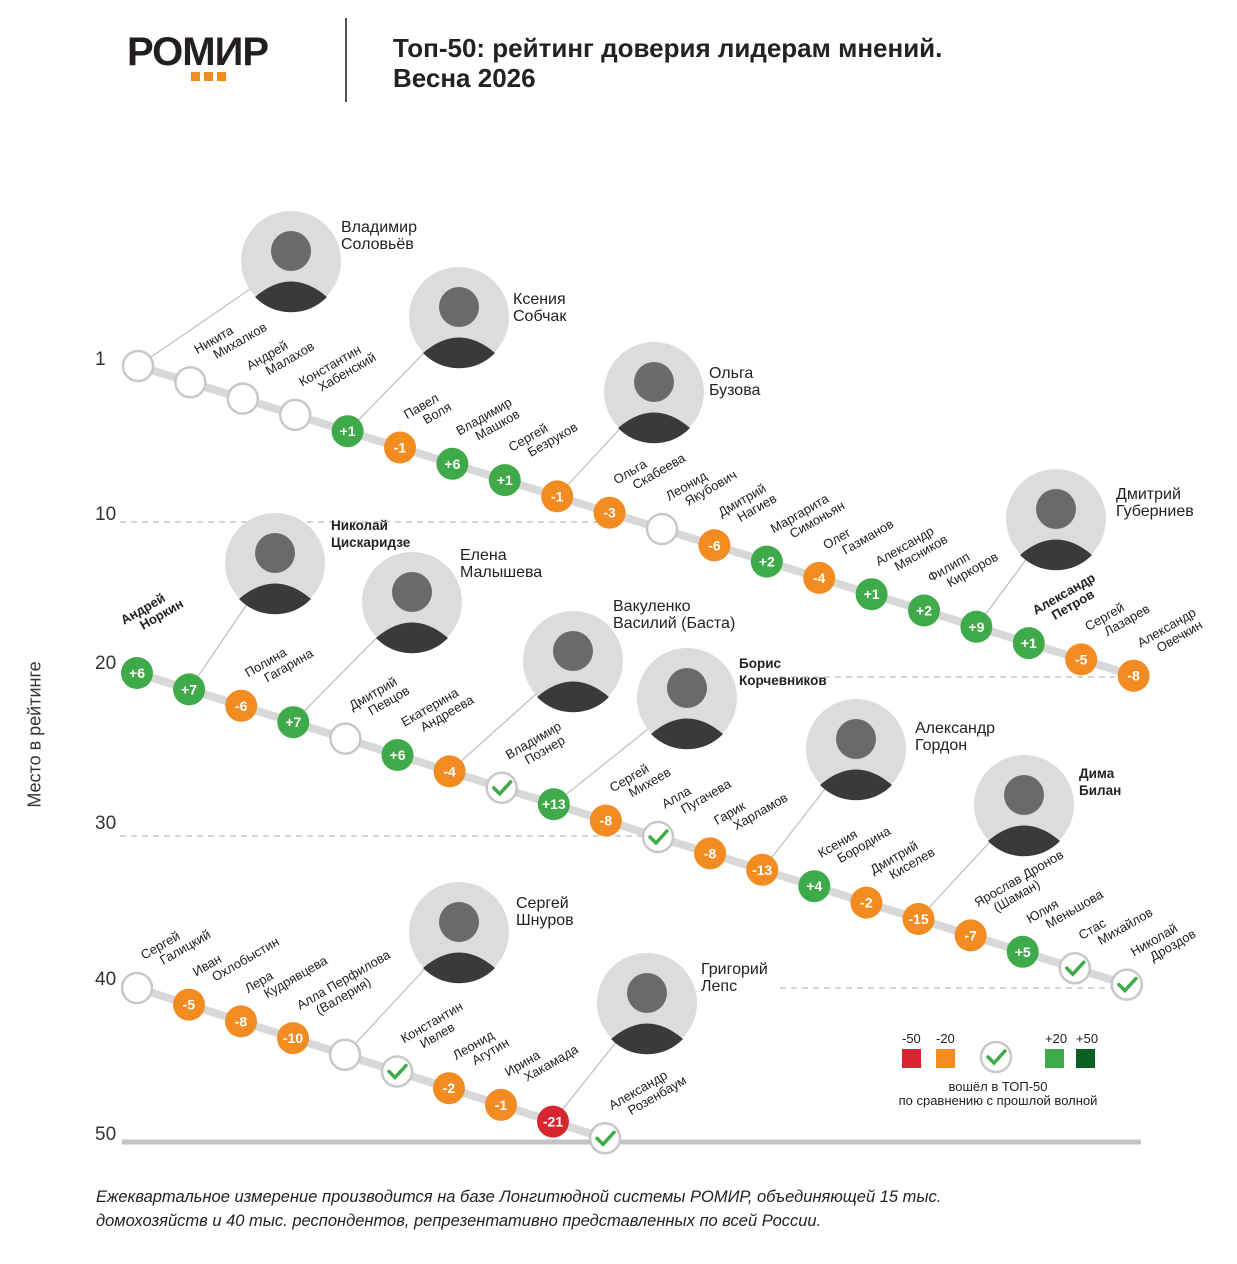 This screenshot has height=1264, width=1237. I want to click on rank-node-21: +6, so click(137, 673).